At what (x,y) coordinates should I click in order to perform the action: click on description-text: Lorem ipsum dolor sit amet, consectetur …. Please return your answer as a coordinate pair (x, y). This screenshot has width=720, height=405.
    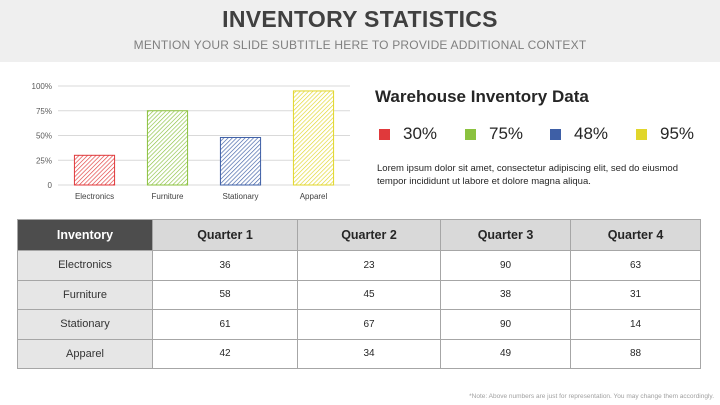
    Looking at the image, I should click on (527, 175).